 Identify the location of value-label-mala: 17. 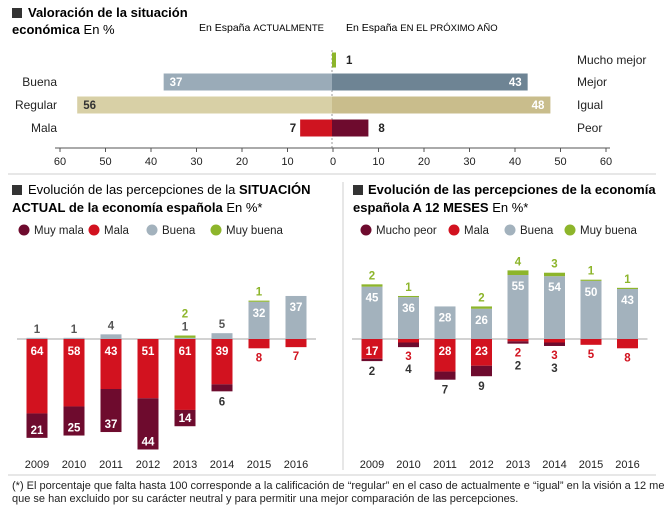
(372, 352).